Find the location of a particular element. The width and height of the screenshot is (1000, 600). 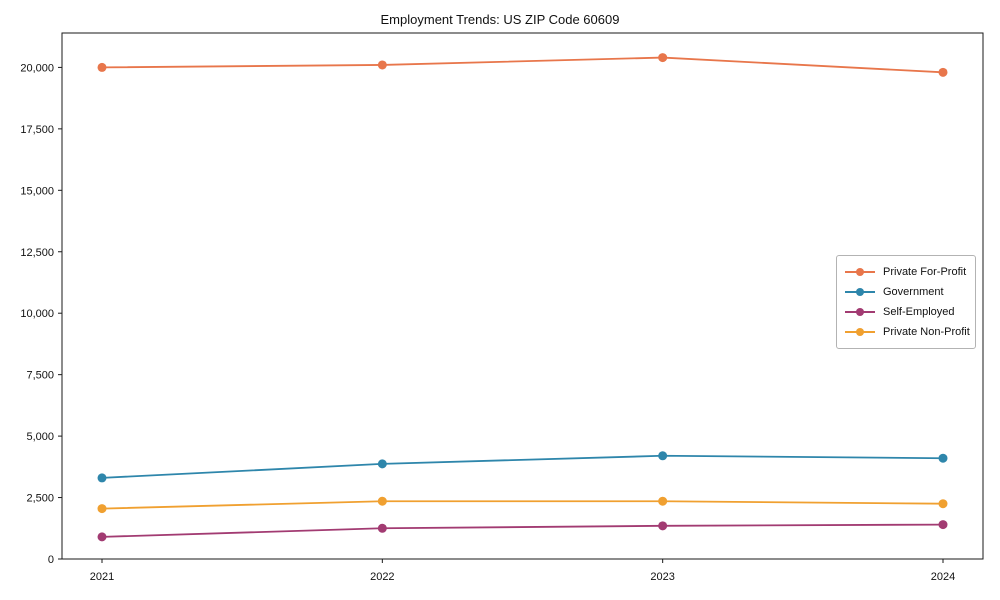

data-point-private-for-profit-2022 is located at coordinates (382, 65).